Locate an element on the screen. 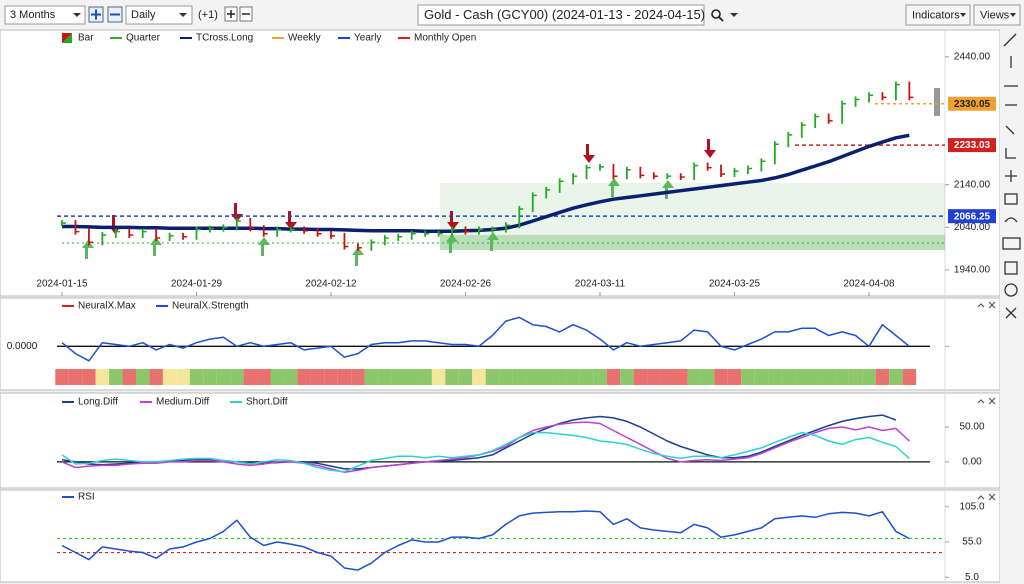 This screenshot has height=584, width=1024. legend-label: Yearly is located at coordinates (367, 38).